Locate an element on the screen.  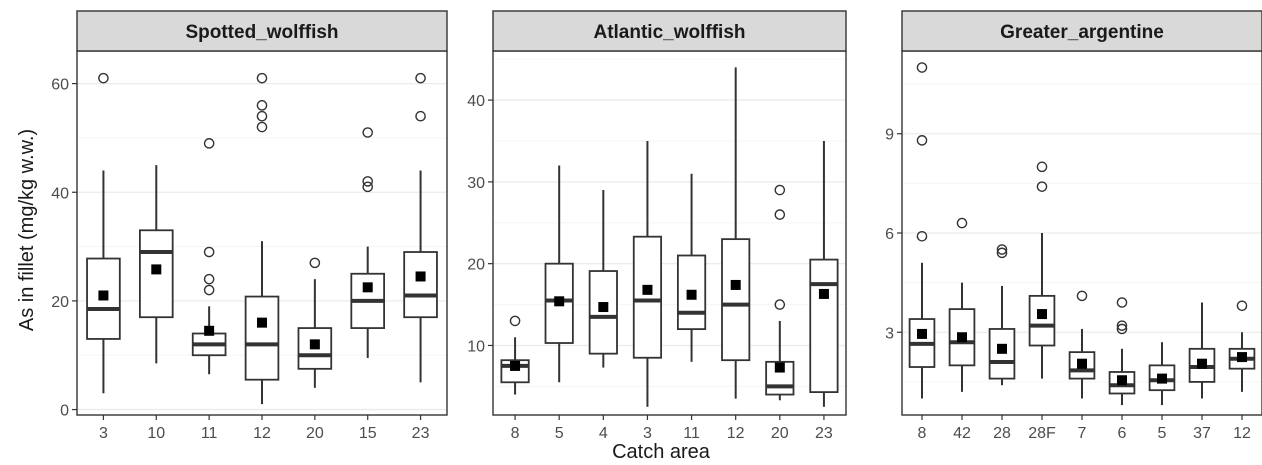
y-tick-label: 60 is located at coordinates (60, 85).